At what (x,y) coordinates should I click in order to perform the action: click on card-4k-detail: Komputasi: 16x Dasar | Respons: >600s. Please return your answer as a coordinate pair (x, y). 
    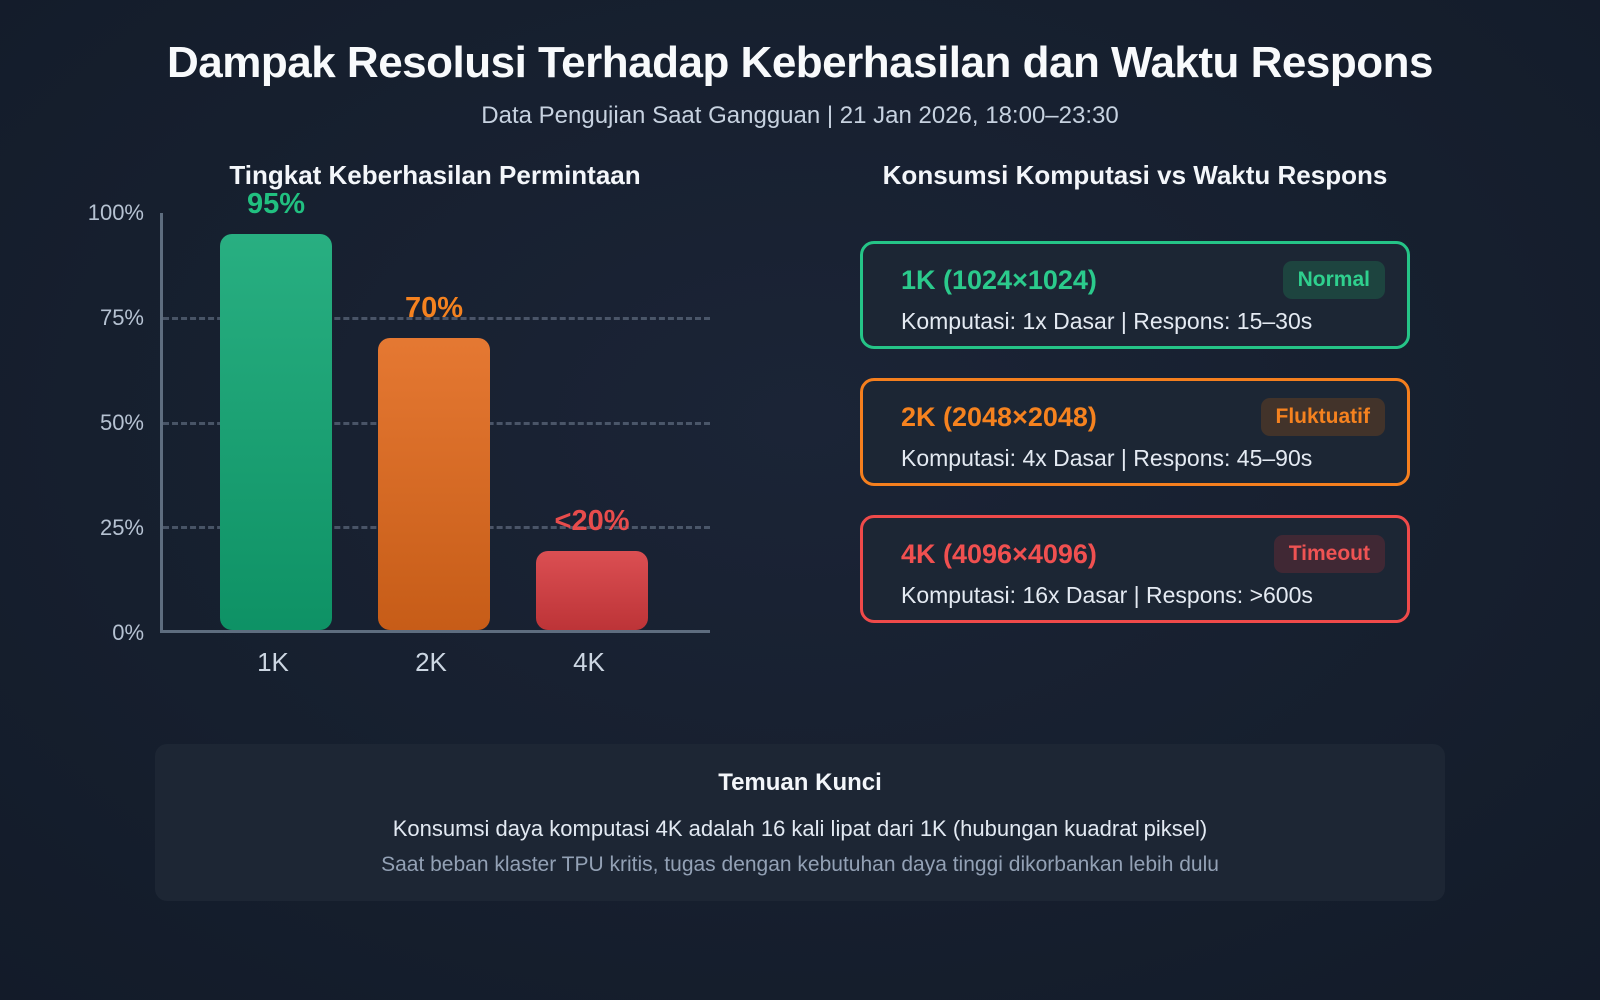
    Looking at the image, I should click on (1107, 595).